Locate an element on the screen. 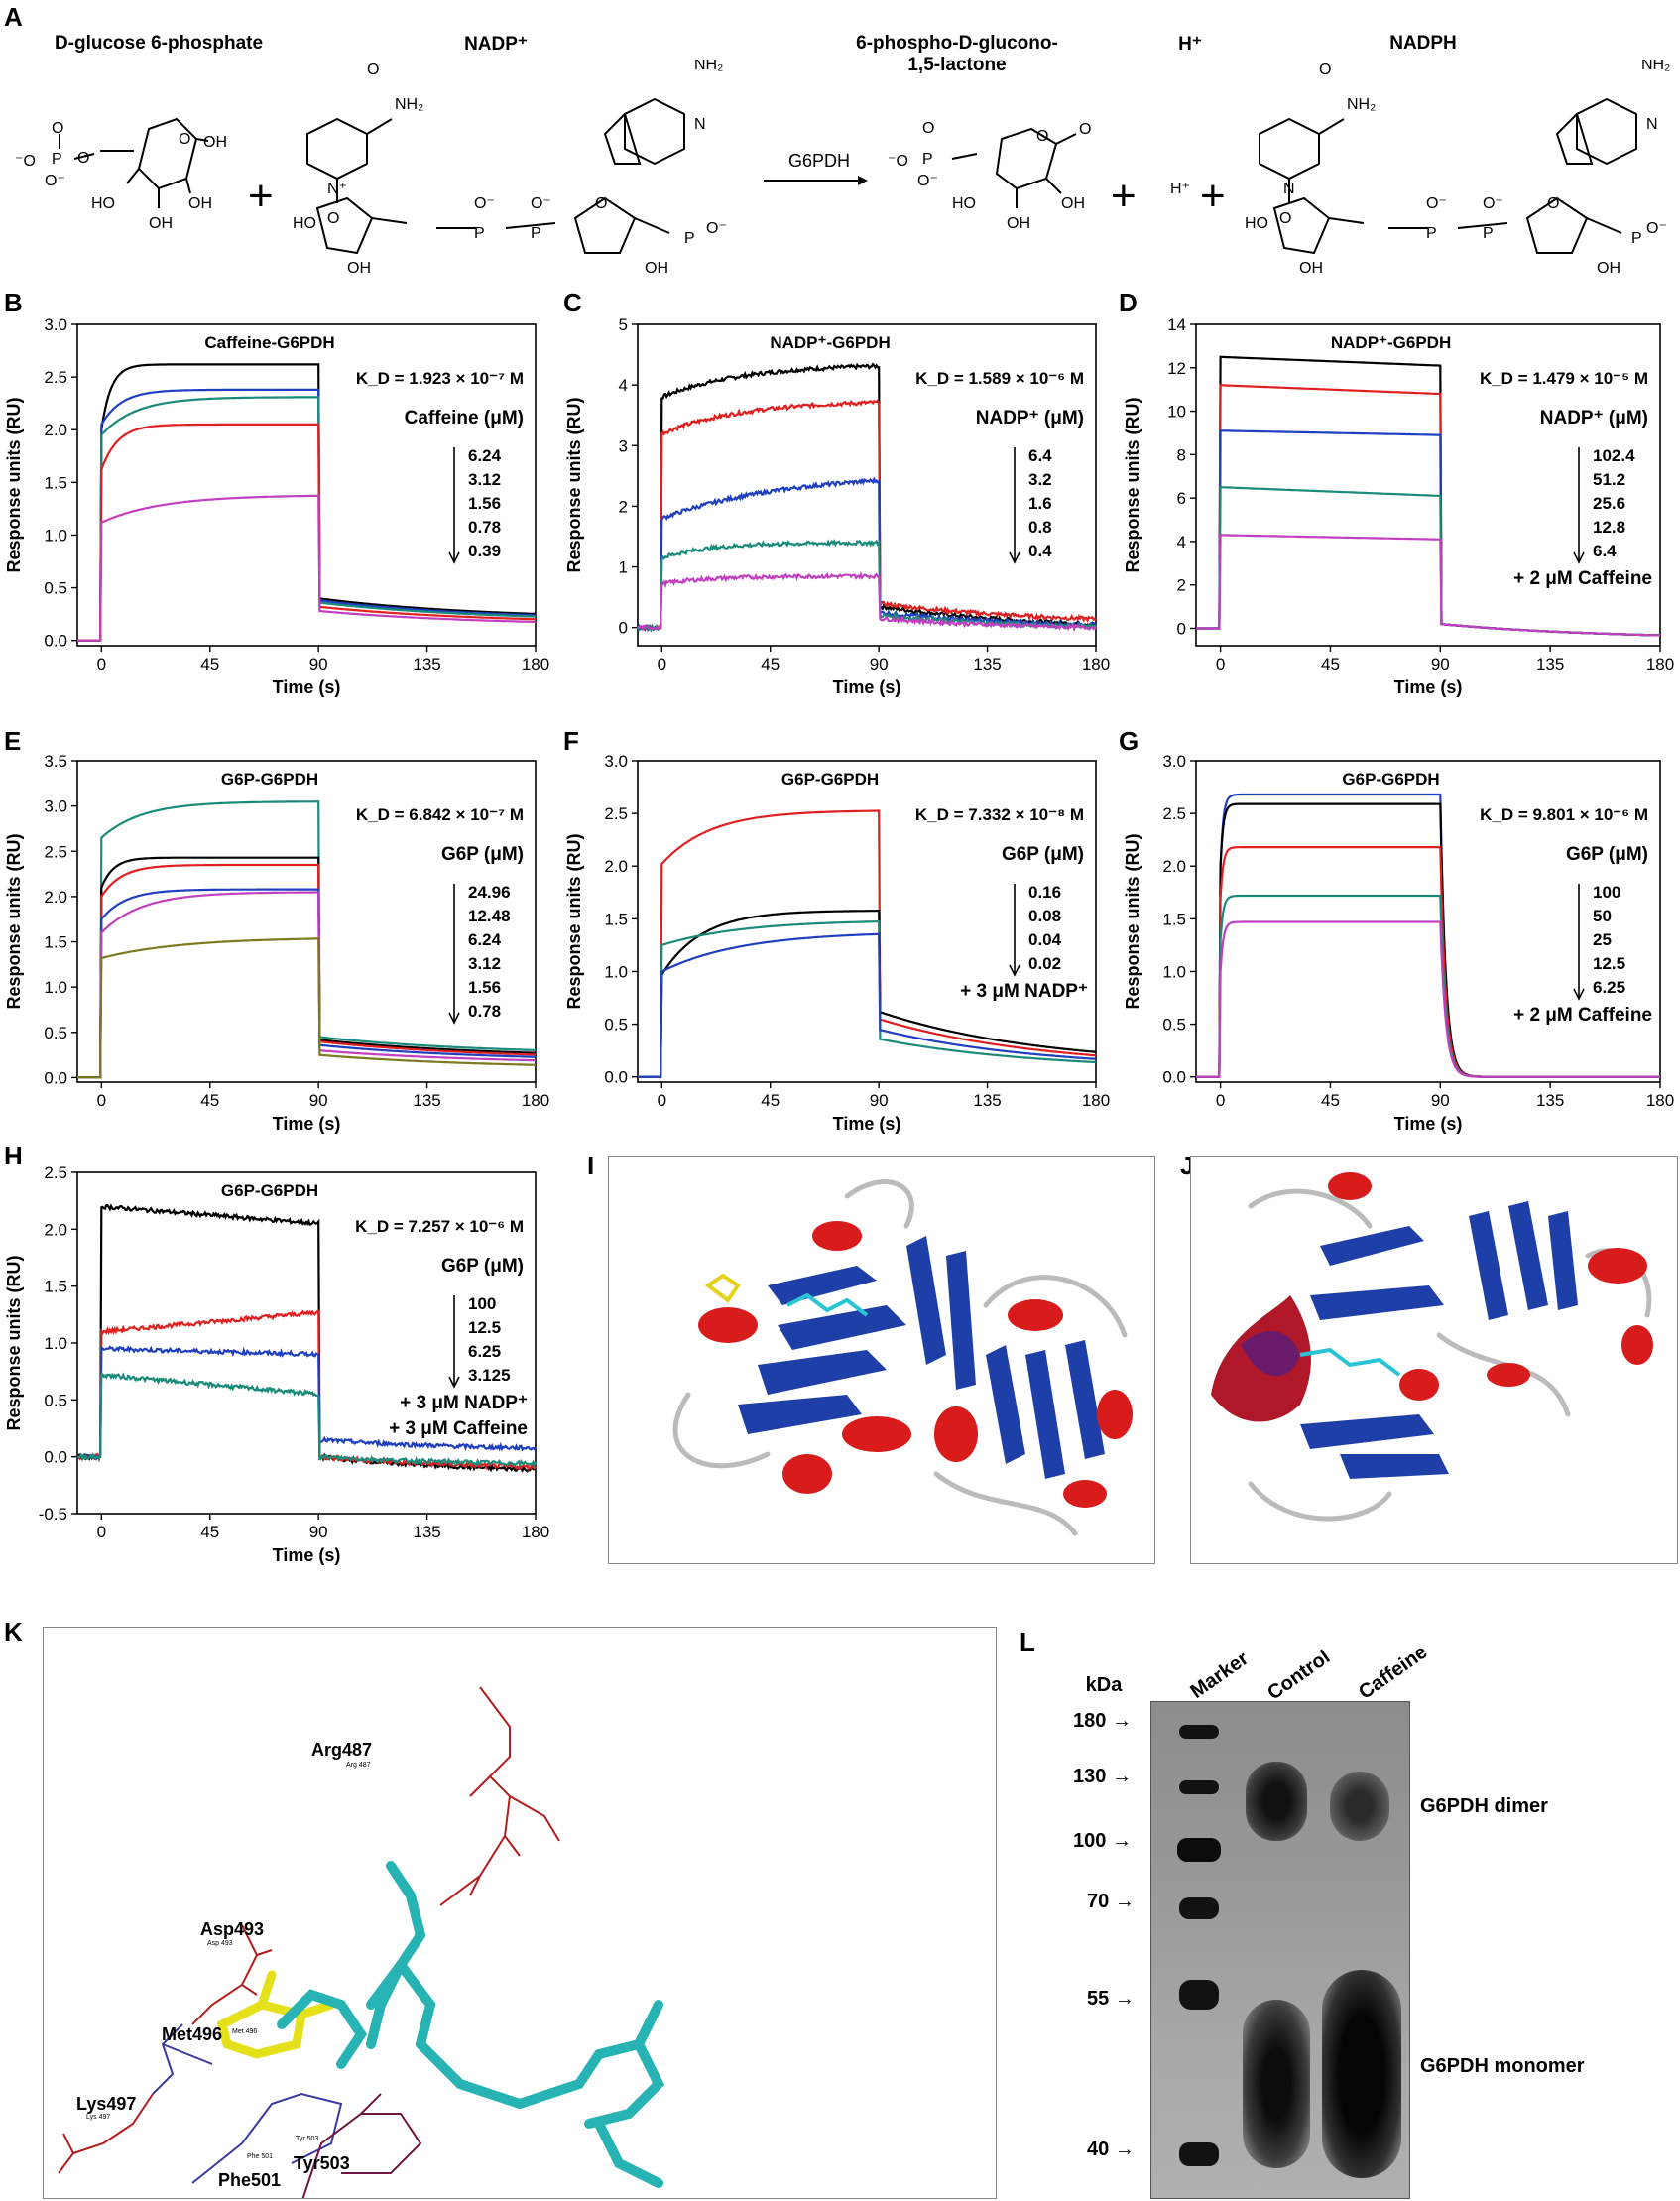 This screenshot has width=1680, height=2201. concentration-label: 12.5 is located at coordinates (1609, 963).